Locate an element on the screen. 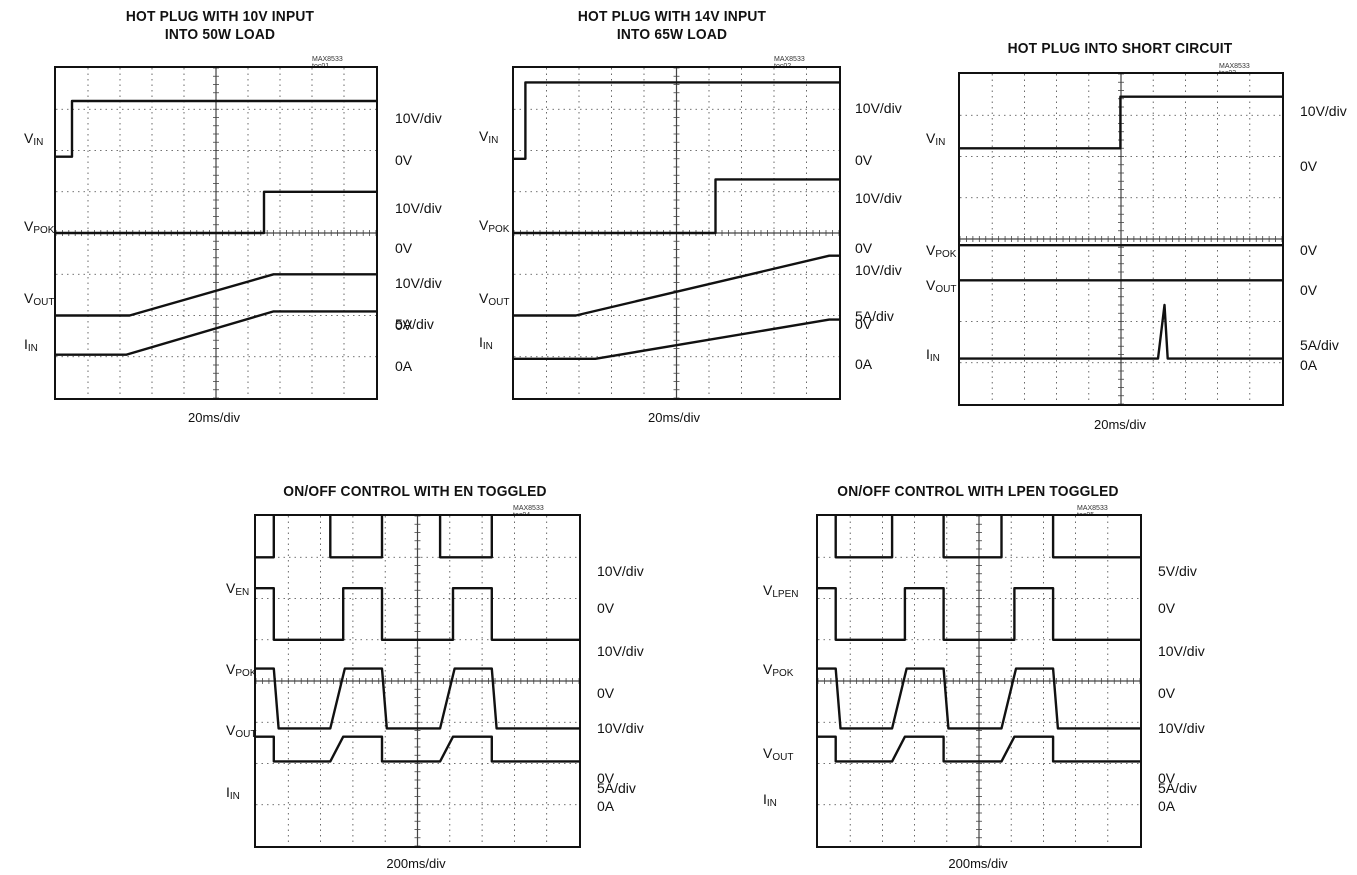 The image size is (1357, 875). trace-vlpen is located at coordinates (987, 537).